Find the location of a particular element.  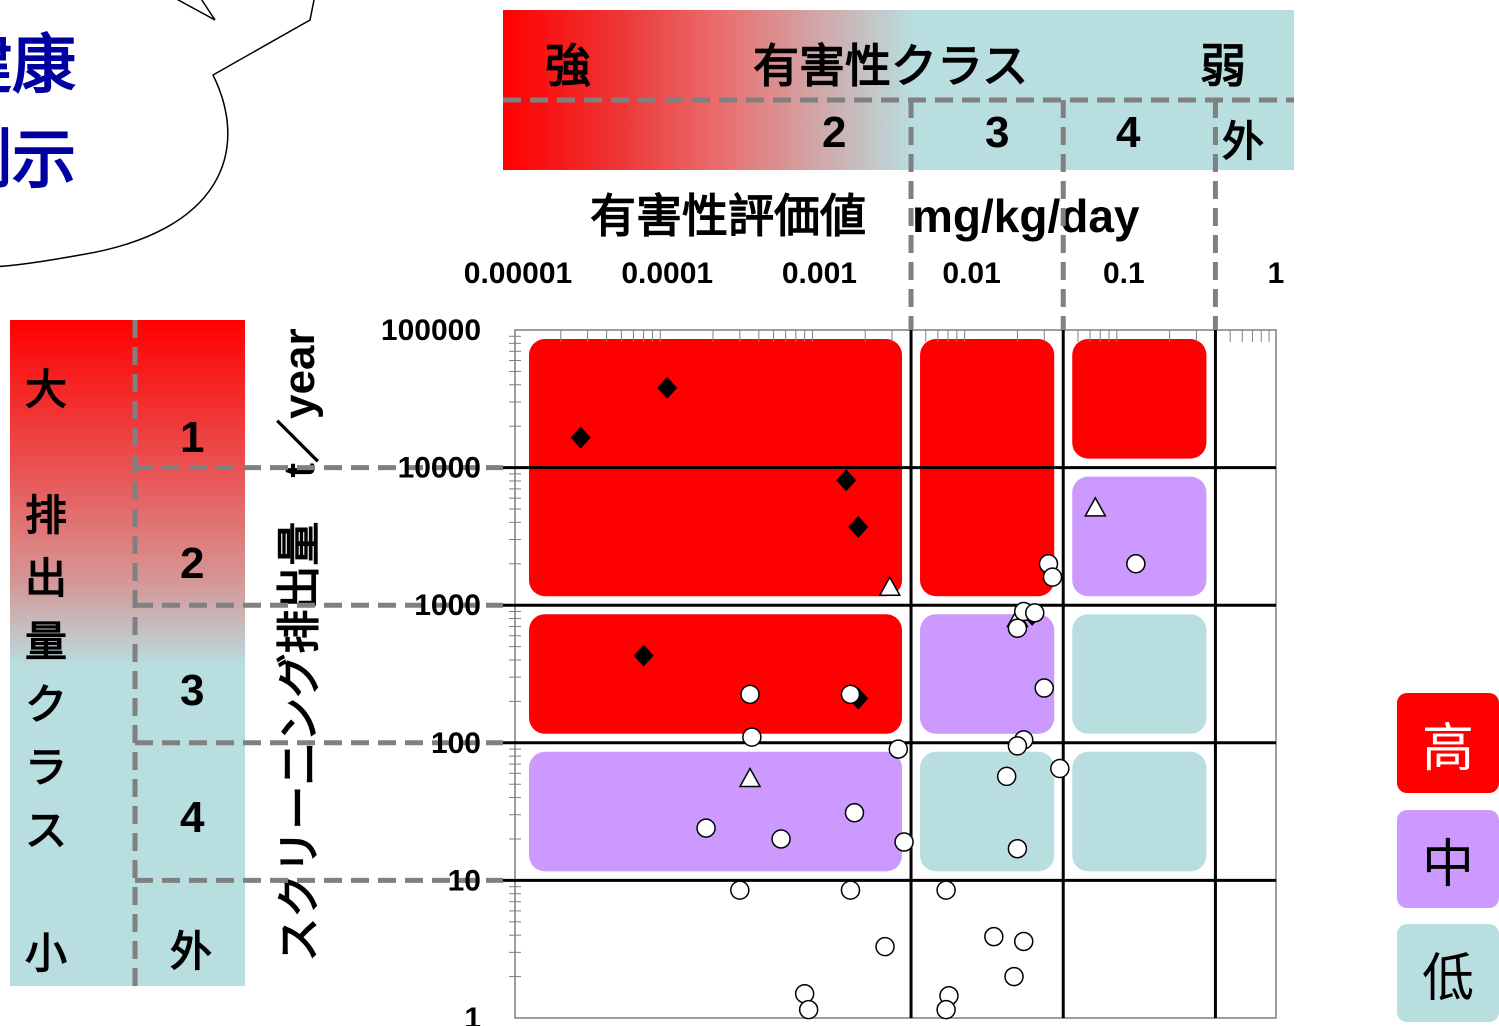

bubble-line-2: 例示 is located at coordinates (38, 160).